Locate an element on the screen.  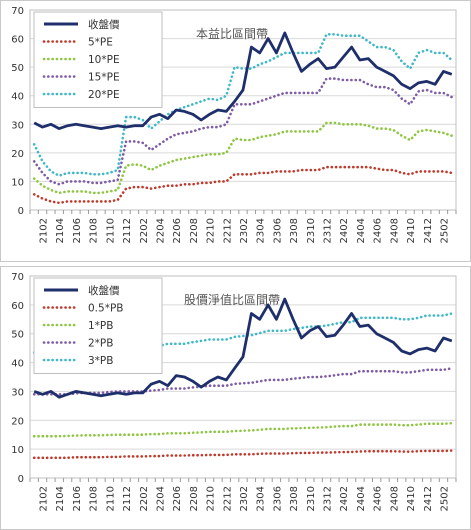
legend-label: 20*PE is located at coordinates (104, 95).